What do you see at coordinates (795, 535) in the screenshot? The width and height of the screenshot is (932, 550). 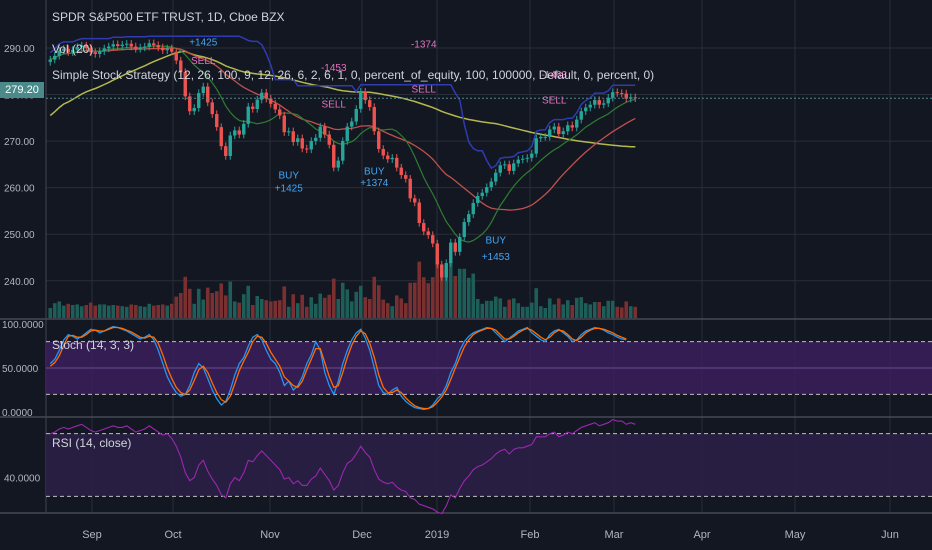 I see `x-tick-label: May` at bounding box center [795, 535].